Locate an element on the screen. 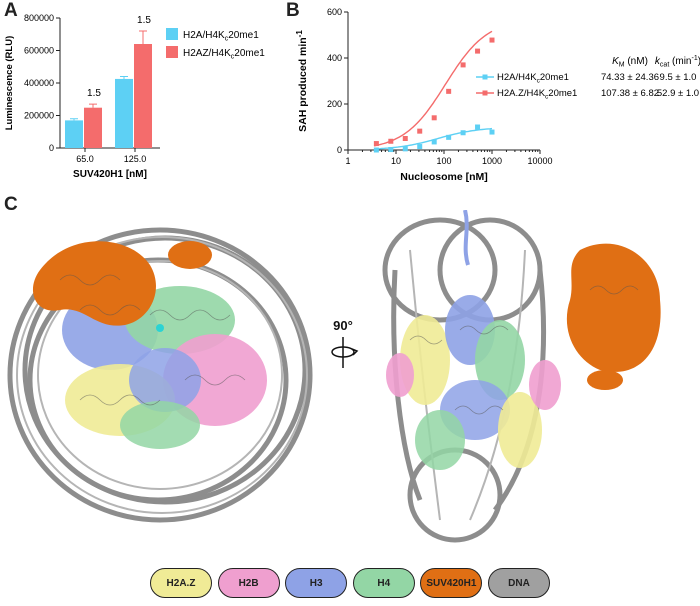 The width and height of the screenshot is (700, 606). legend-pill-suv420h1: SUV420H1 is located at coordinates (451, 583).